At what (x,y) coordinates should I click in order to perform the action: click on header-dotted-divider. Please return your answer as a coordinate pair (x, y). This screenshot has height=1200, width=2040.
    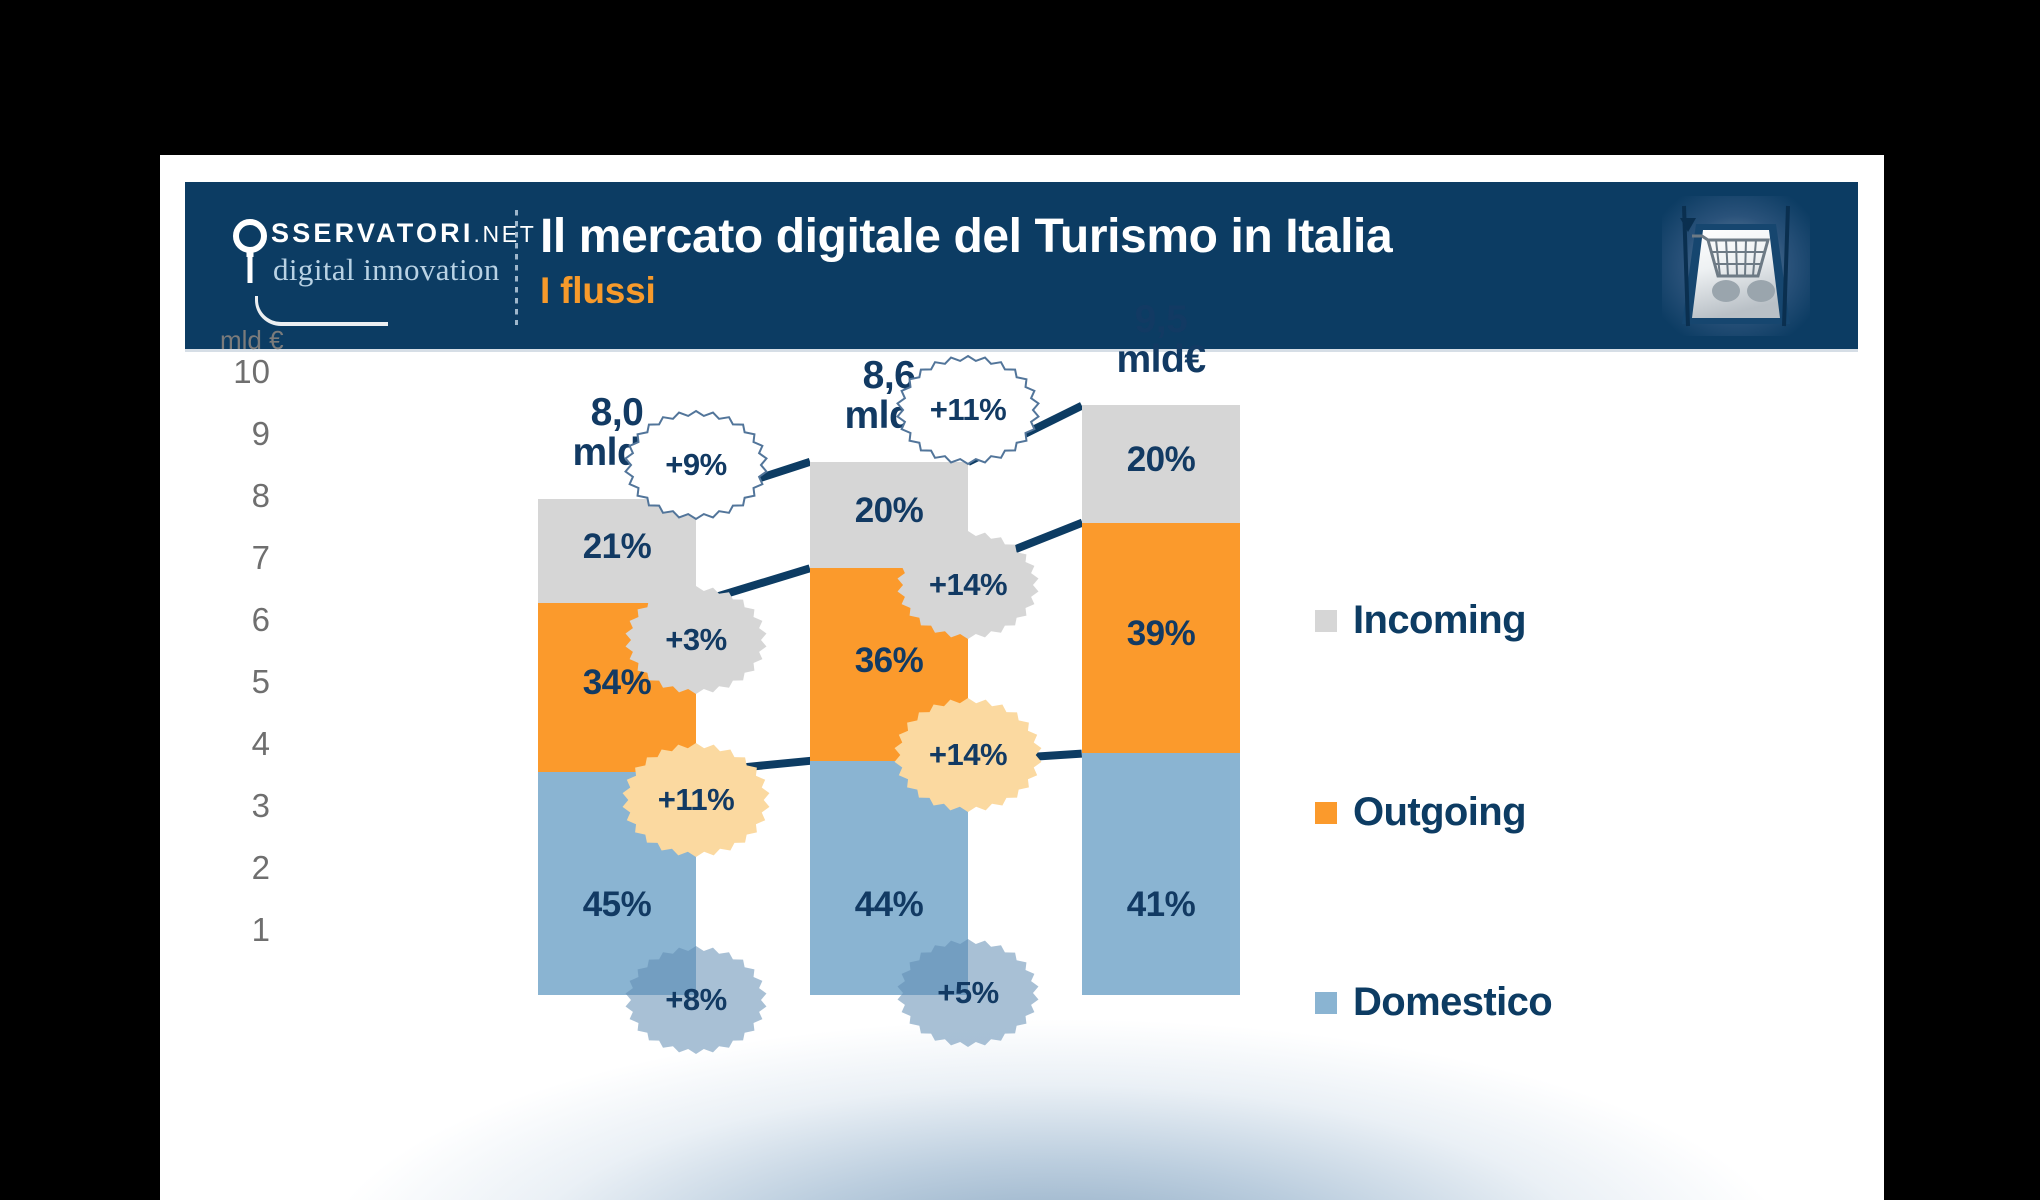
    Looking at the image, I should click on (516, 267).